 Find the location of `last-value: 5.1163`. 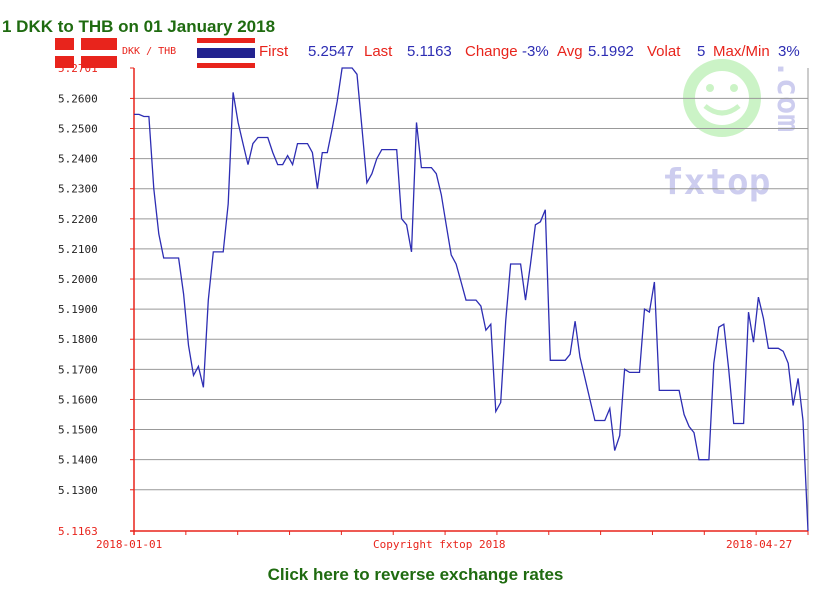

last-value: 5.1163 is located at coordinates (429, 51).